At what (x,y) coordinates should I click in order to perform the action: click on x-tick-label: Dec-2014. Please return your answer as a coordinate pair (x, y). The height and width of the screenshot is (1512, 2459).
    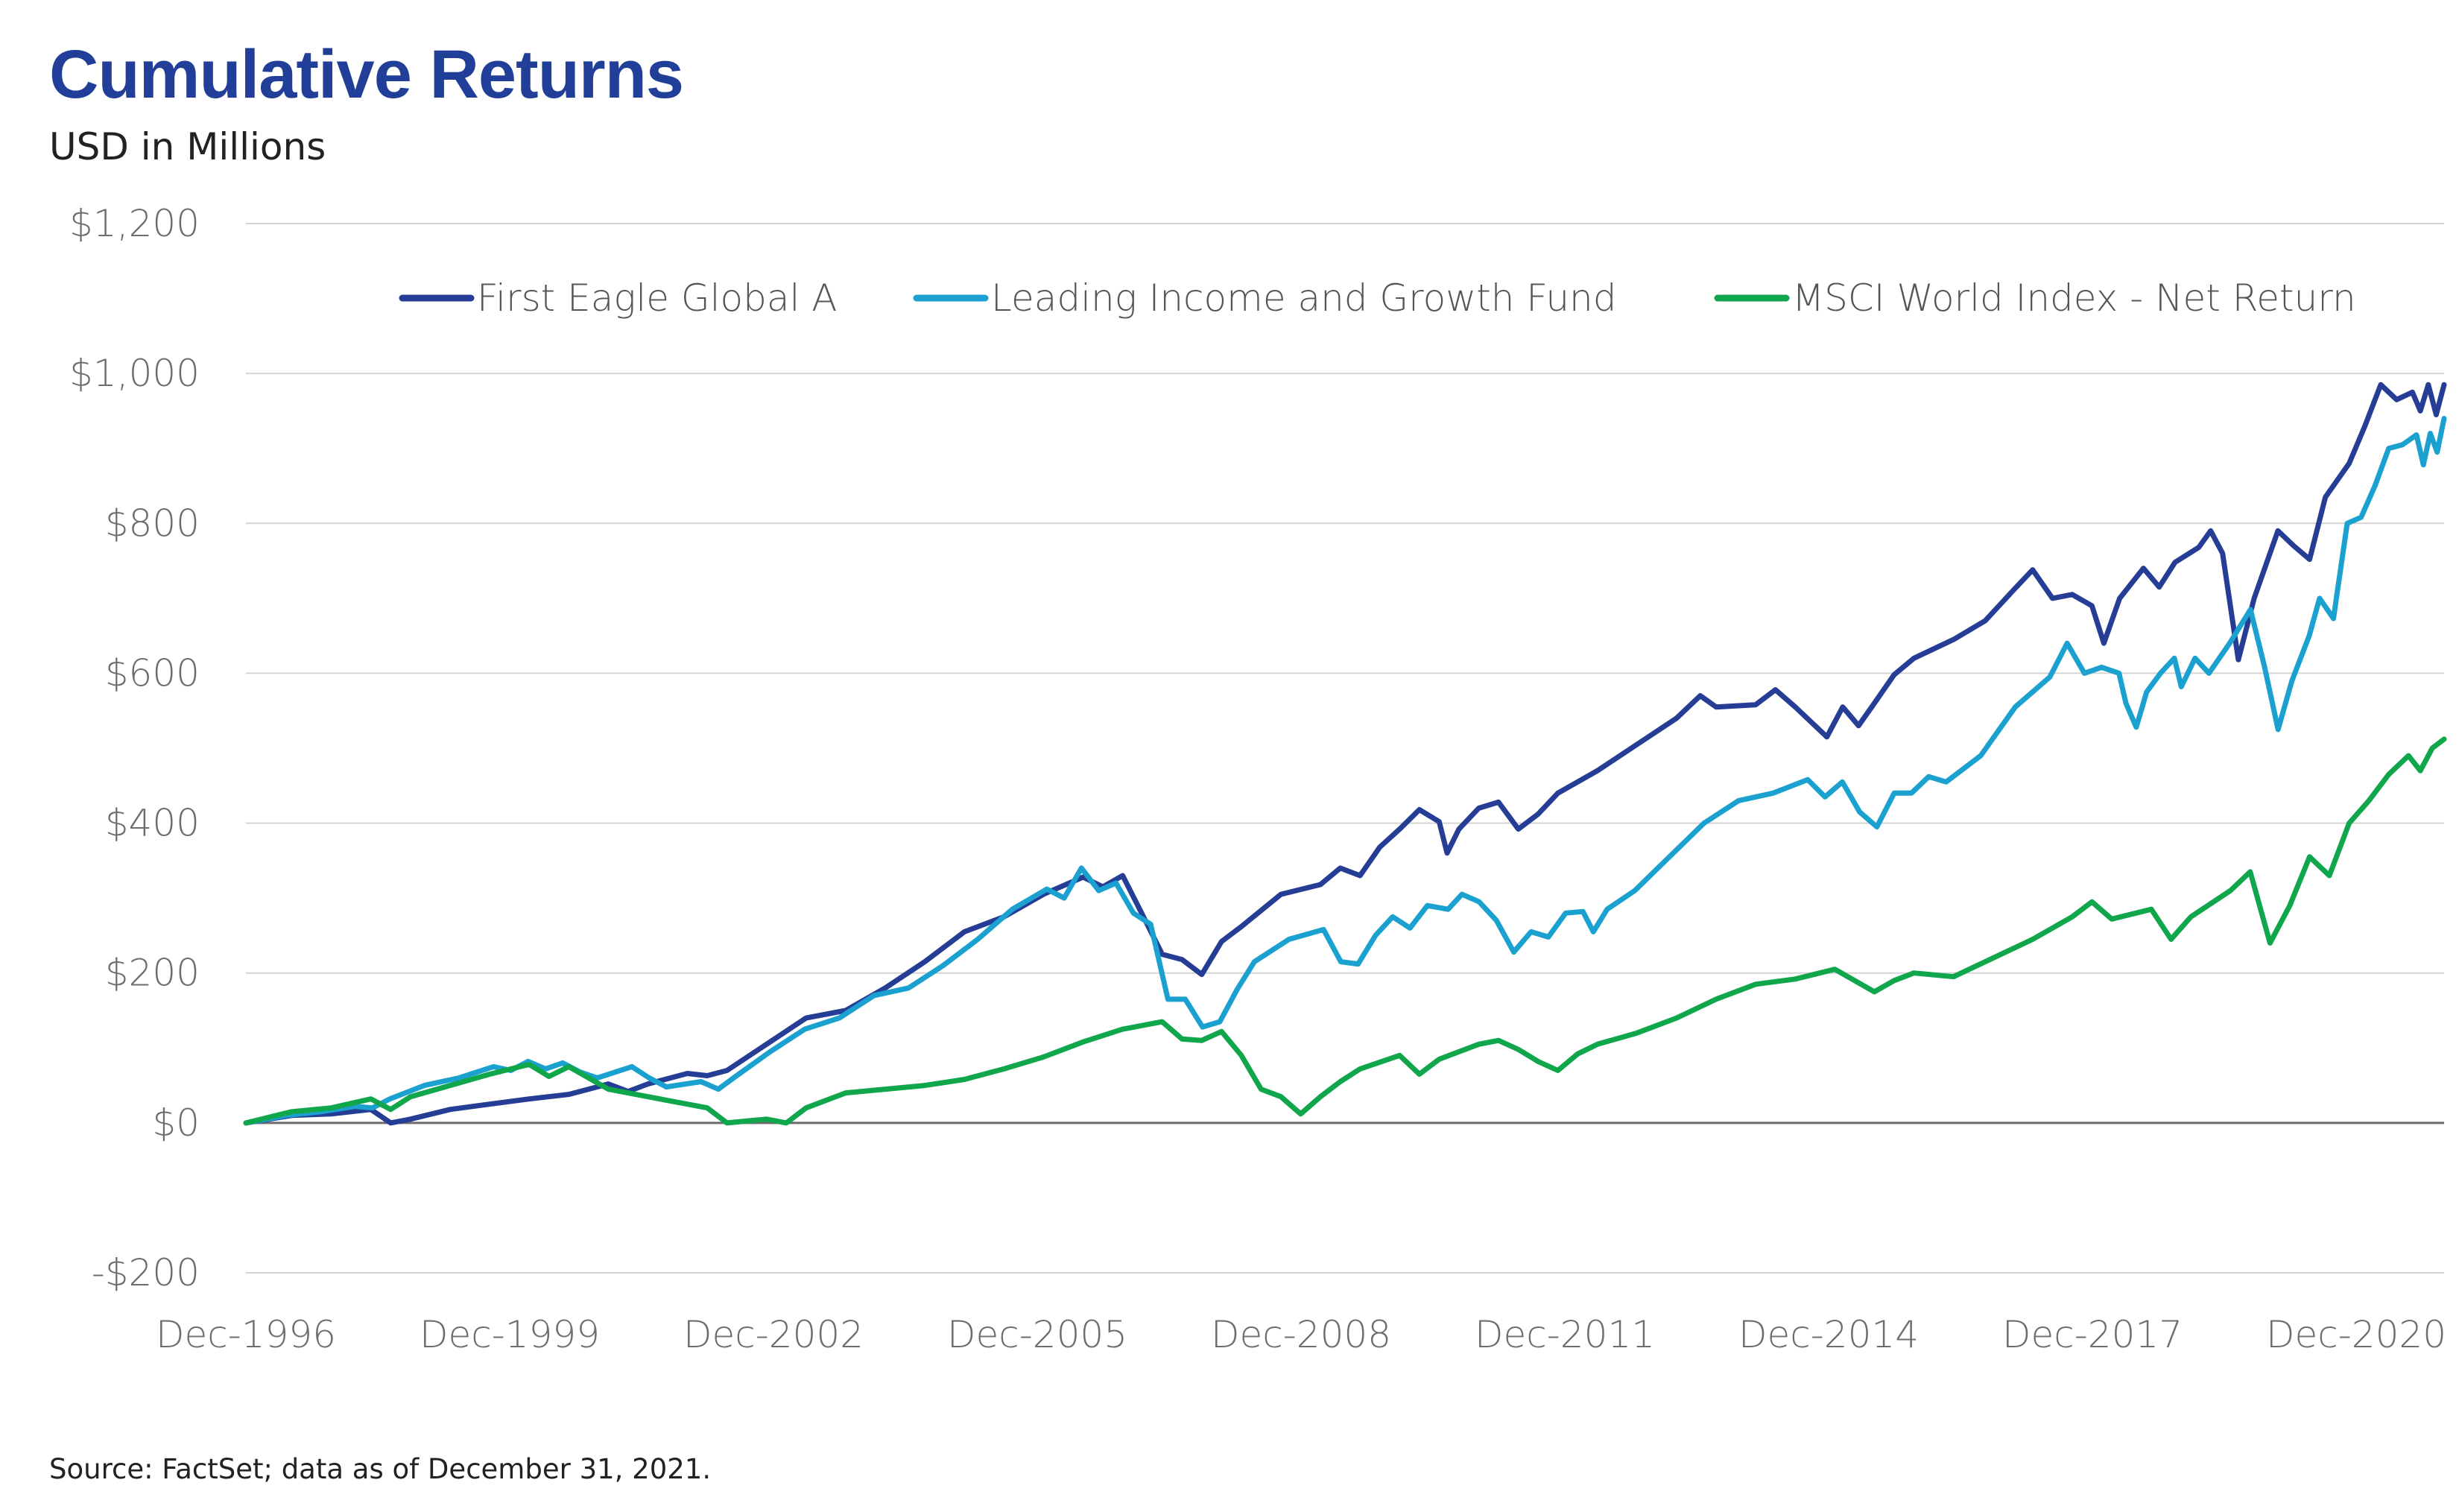
    Looking at the image, I should click on (1828, 1334).